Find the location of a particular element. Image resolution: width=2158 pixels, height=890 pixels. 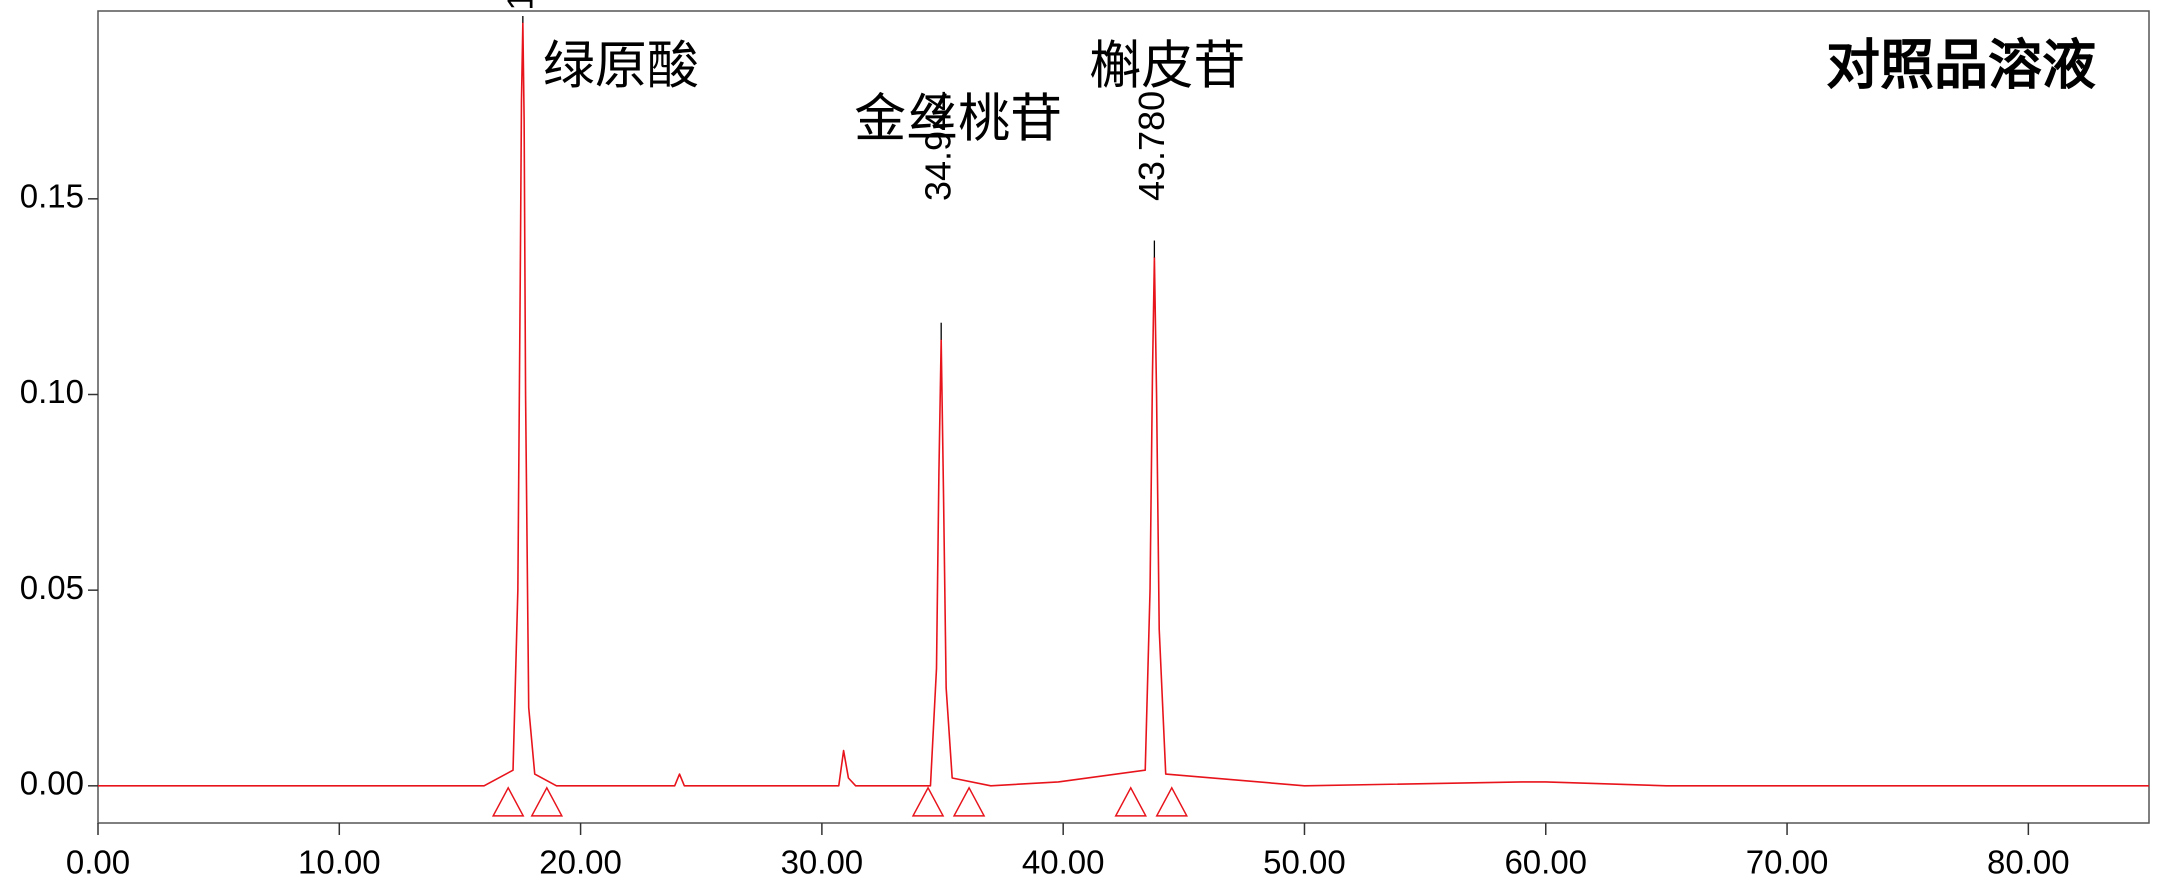

chart-title: 对照品溶液 is located at coordinates (1961, 65).